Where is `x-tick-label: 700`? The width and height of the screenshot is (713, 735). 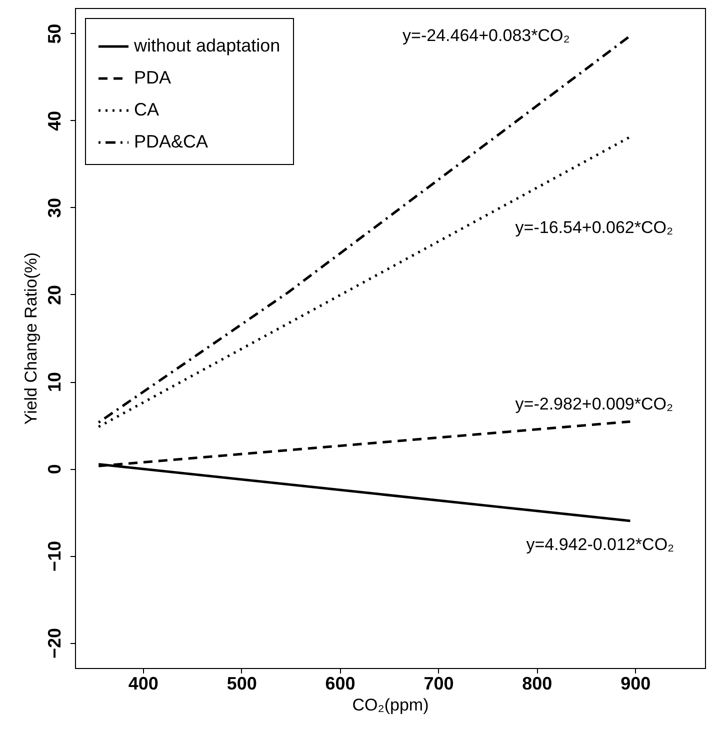 x-tick-label: 700 is located at coordinates (439, 684).